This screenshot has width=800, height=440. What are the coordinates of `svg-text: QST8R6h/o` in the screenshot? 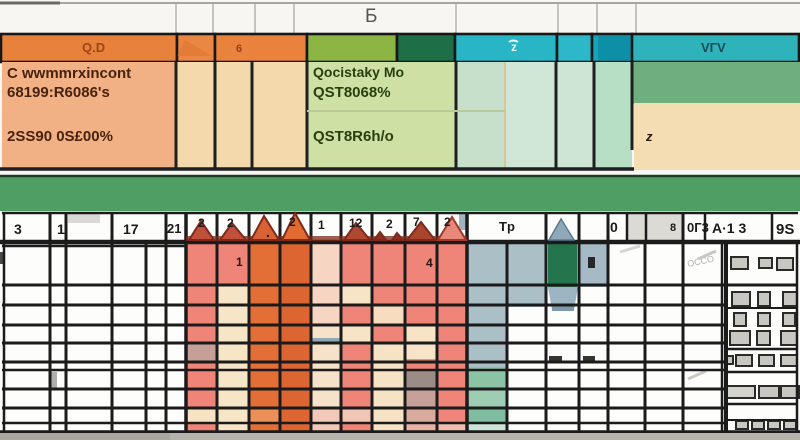 It's located at (353, 136).